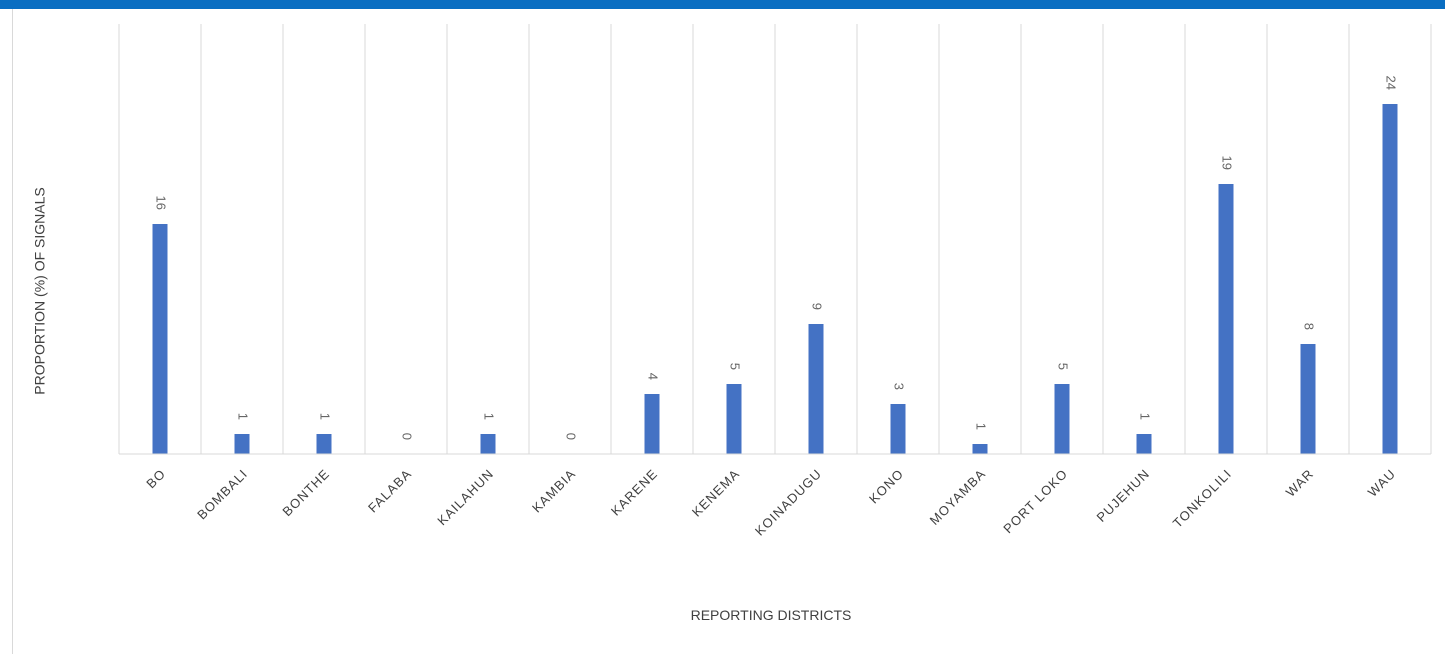  What do you see at coordinates (242, 444) in the screenshot?
I see `bar-bombali` at bounding box center [242, 444].